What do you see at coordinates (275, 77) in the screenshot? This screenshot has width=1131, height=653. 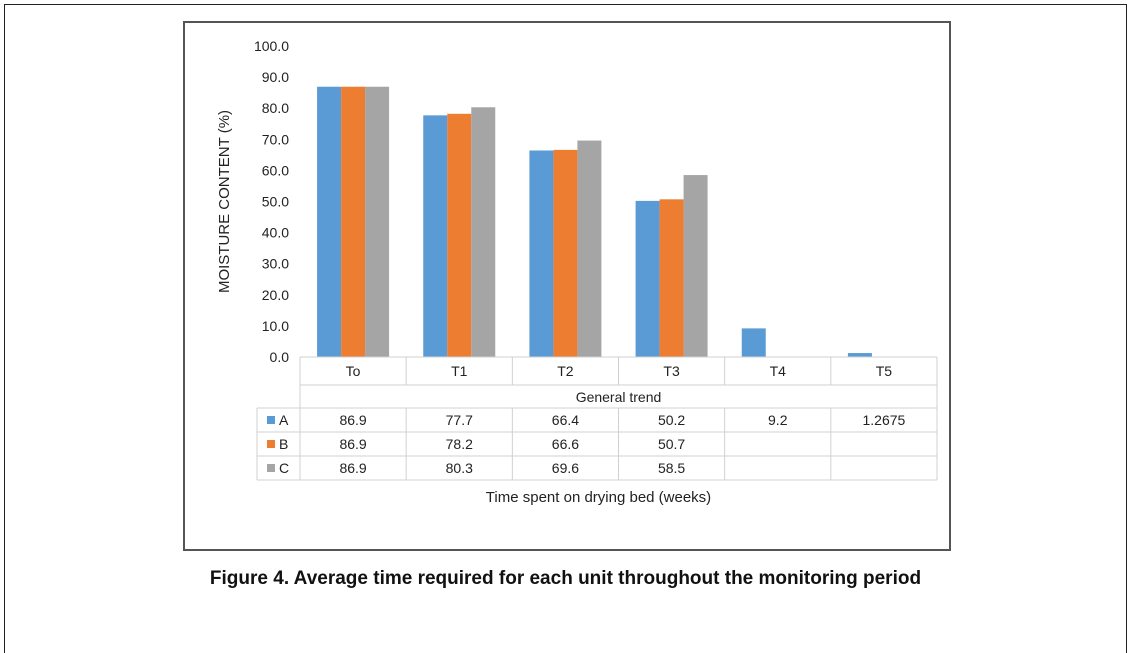 I see `y-tick-label: 90.0` at bounding box center [275, 77].